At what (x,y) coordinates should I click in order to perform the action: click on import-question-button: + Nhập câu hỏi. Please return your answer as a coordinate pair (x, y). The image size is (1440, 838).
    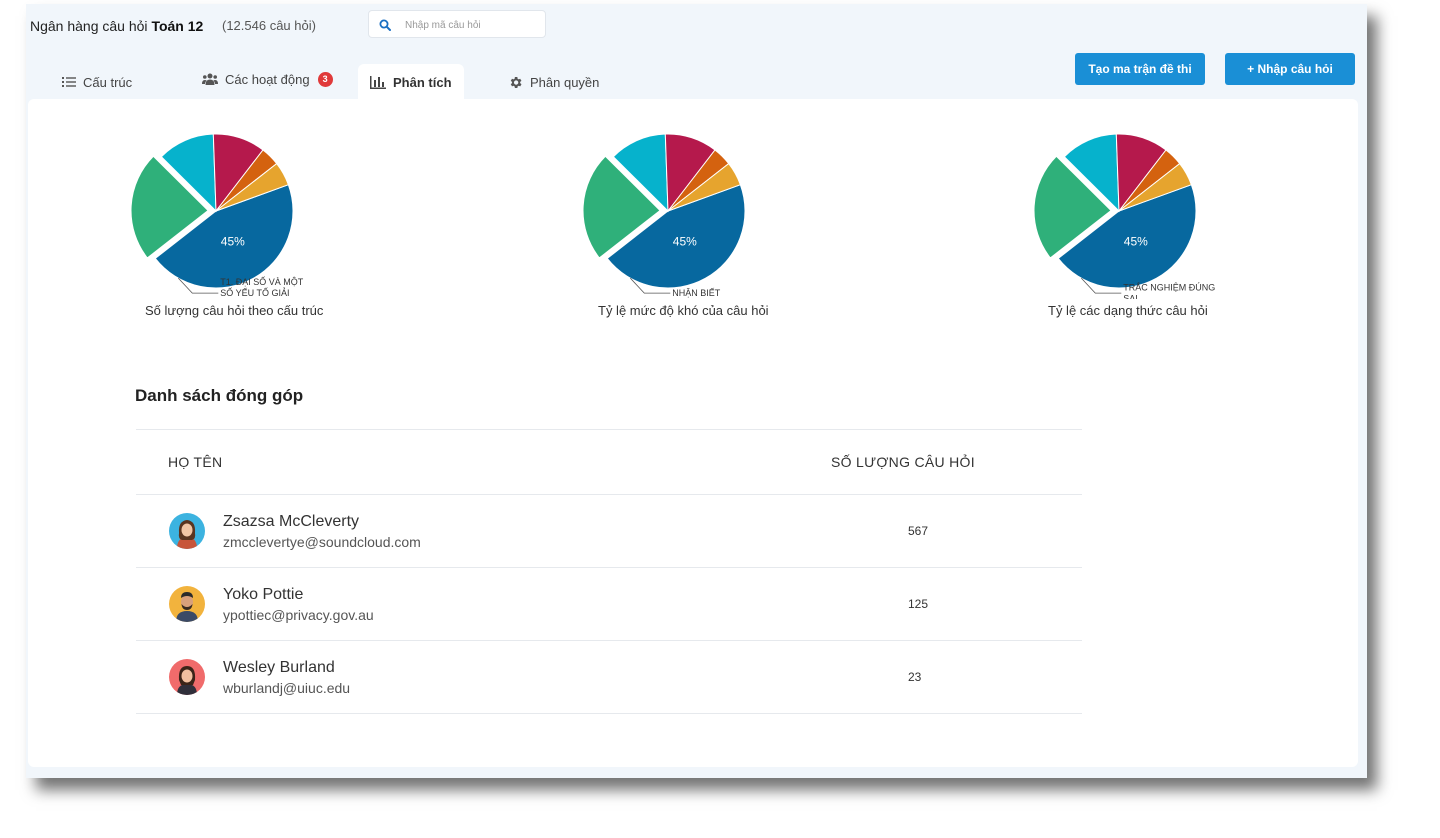
    Looking at the image, I should click on (1290, 69).